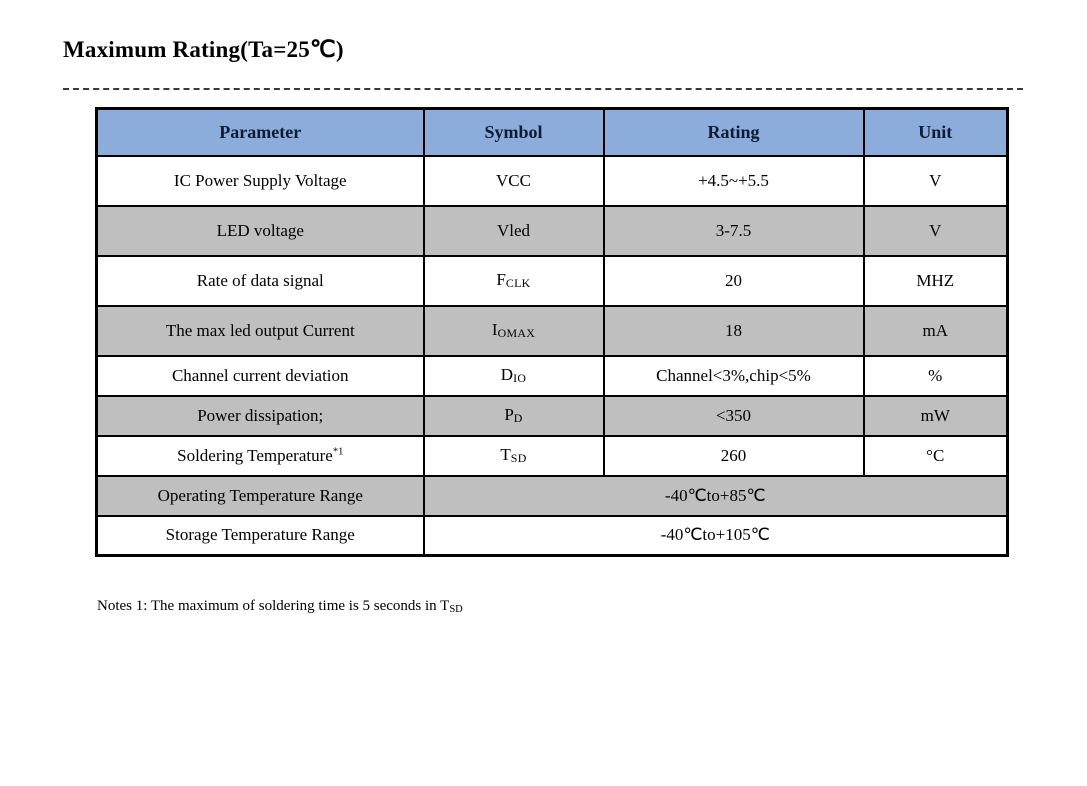  I want to click on cell-parameter-text: Soldering Temperature, so click(255, 455).